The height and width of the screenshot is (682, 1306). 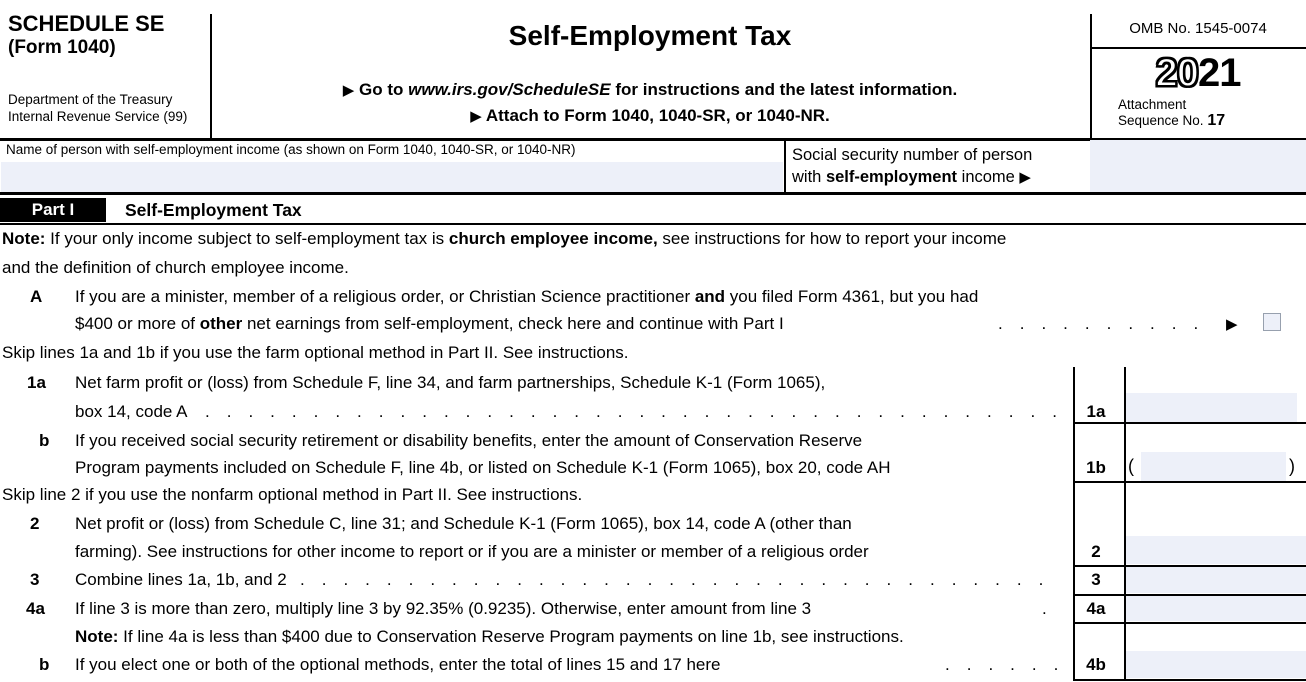 I want to click on amount-field-1b, so click(x=1213, y=466).